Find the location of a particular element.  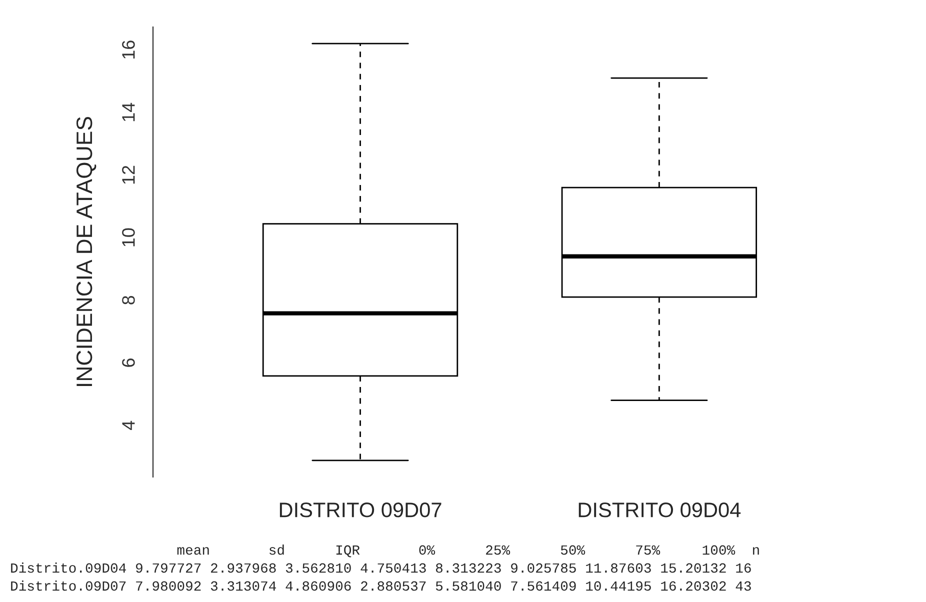

x-tick-label: DISTRITO 09D04 is located at coordinates (659, 510).